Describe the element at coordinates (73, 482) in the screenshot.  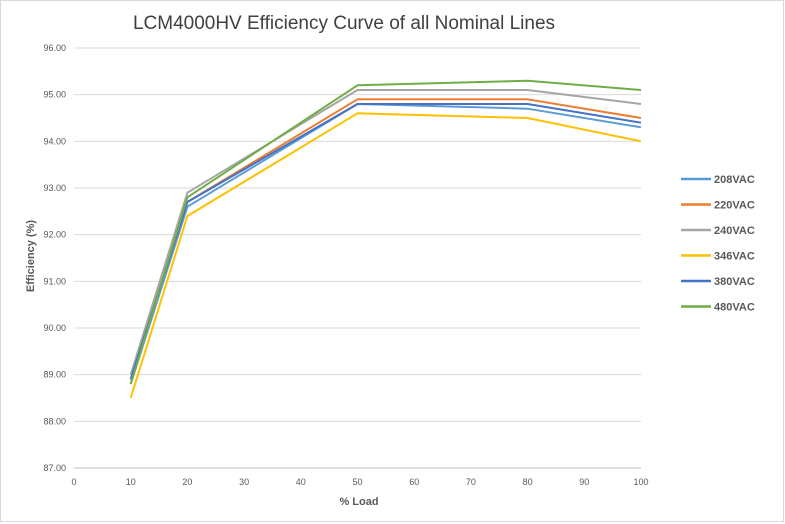
I see `x-tick-label: 0` at that location.